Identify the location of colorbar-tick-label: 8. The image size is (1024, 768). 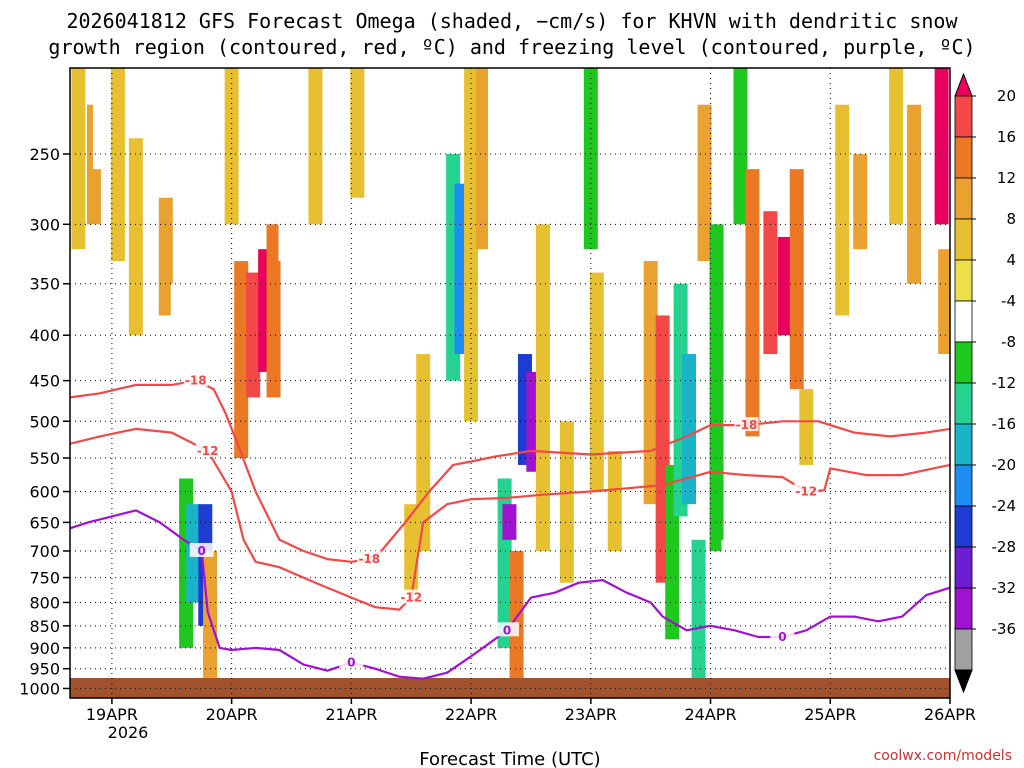
(1011, 219).